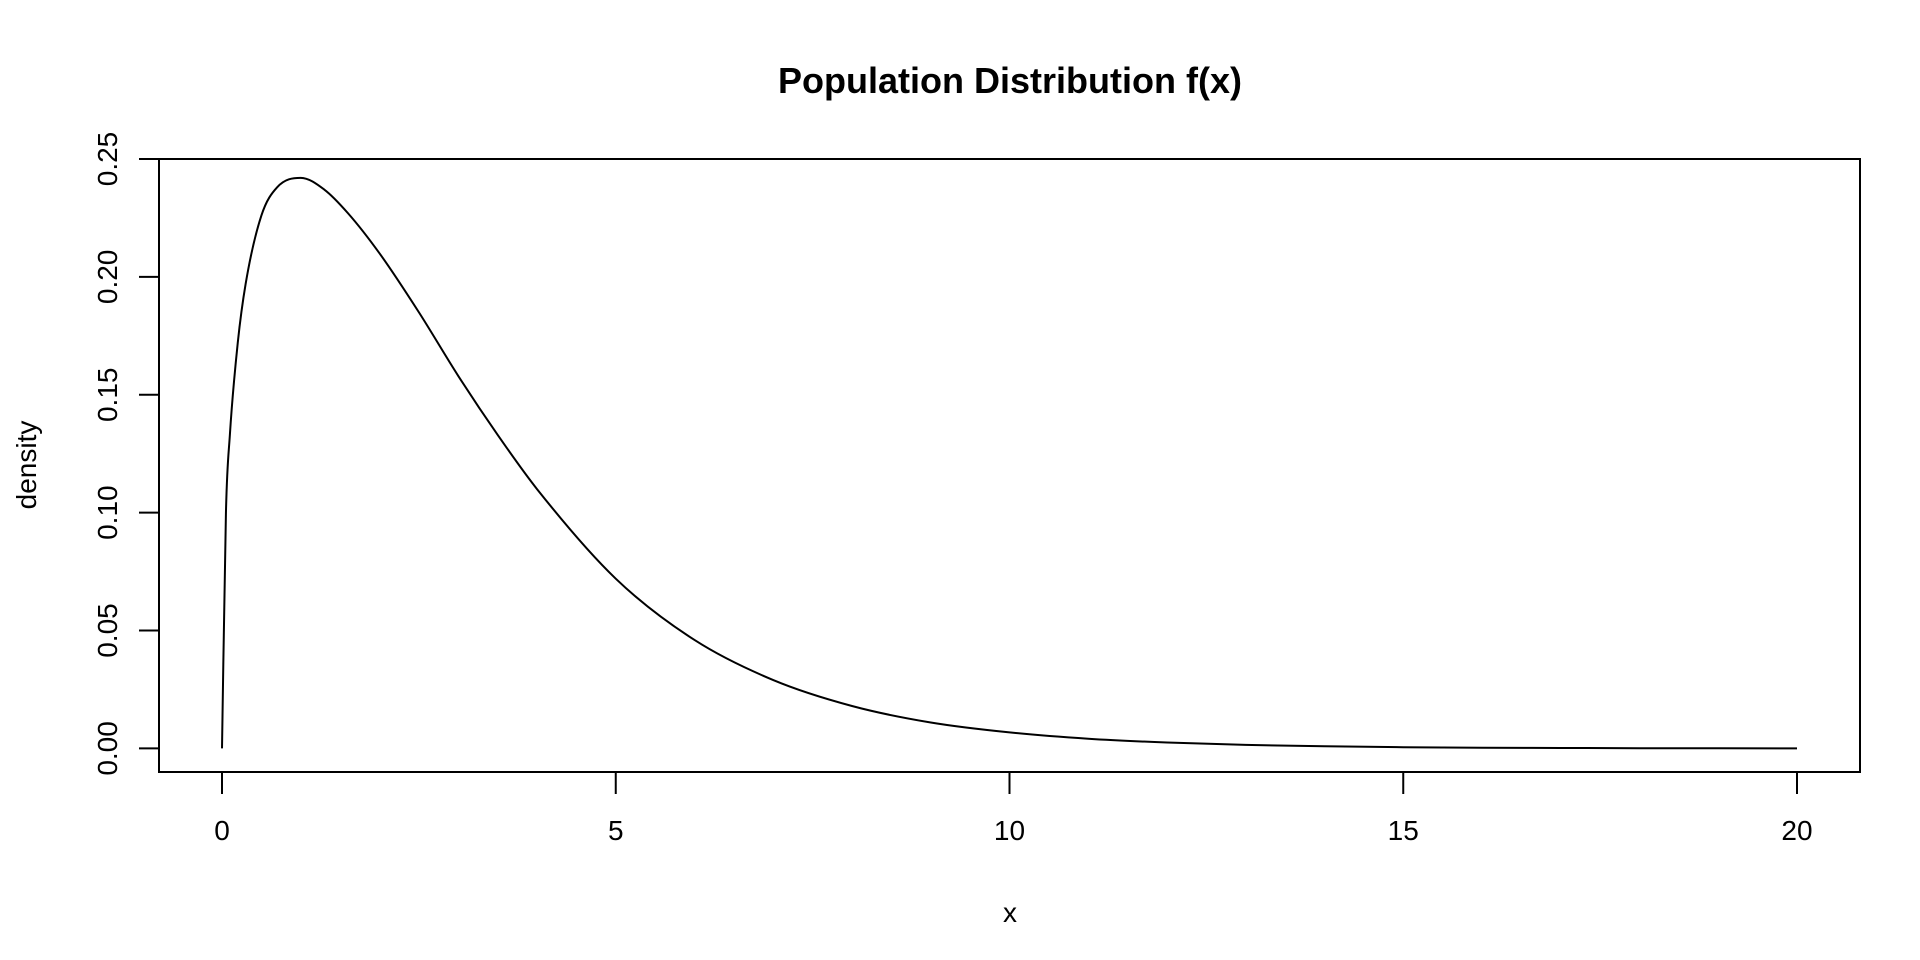 This screenshot has height=960, width=1920. Describe the element at coordinates (1010, 912) in the screenshot. I see `x-axis-label: x` at that location.